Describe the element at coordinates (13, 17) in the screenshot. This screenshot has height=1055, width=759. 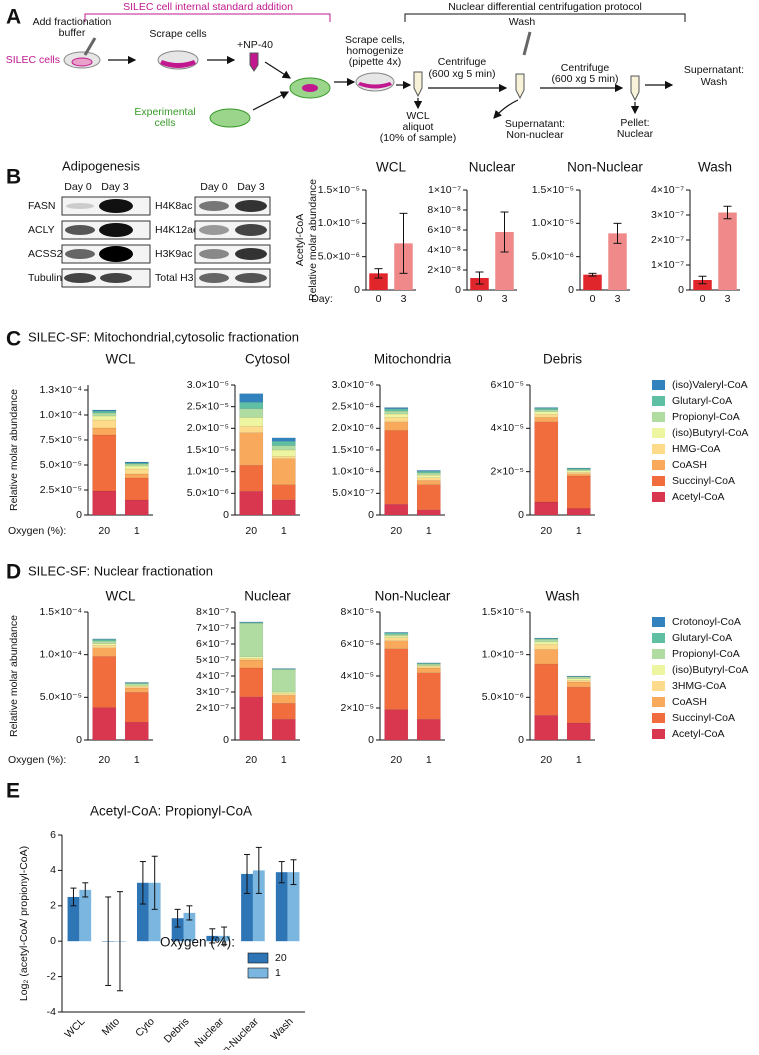
I see `panel-label: A` at that location.